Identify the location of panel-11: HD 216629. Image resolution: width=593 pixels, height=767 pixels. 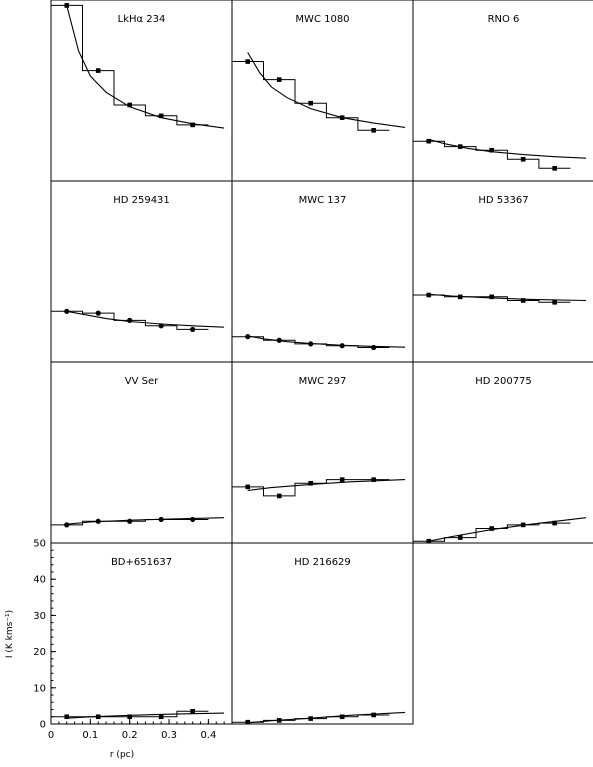
(322, 633).